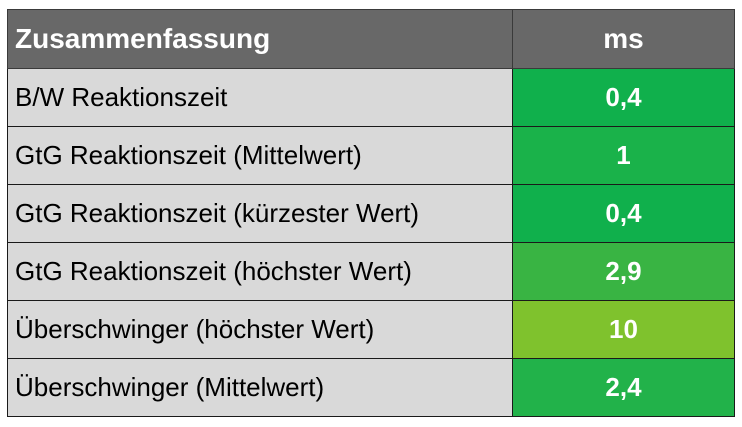 Image resolution: width=742 pixels, height=427 pixels. I want to click on table-row: GtG Reaktionszeit (kürzester Wert) 0,4, so click(371, 213).